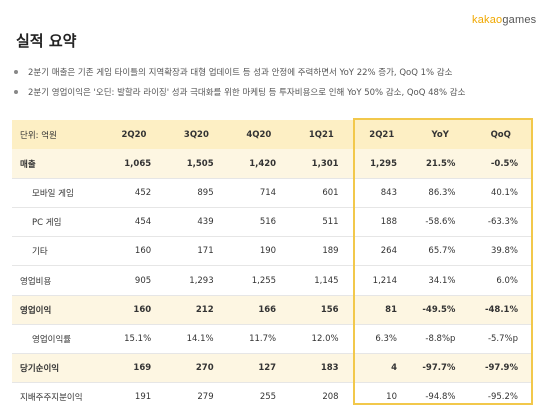 The image size is (550, 408). What do you see at coordinates (500, 135) in the screenshot?
I see `column-header: QoQ` at bounding box center [500, 135].